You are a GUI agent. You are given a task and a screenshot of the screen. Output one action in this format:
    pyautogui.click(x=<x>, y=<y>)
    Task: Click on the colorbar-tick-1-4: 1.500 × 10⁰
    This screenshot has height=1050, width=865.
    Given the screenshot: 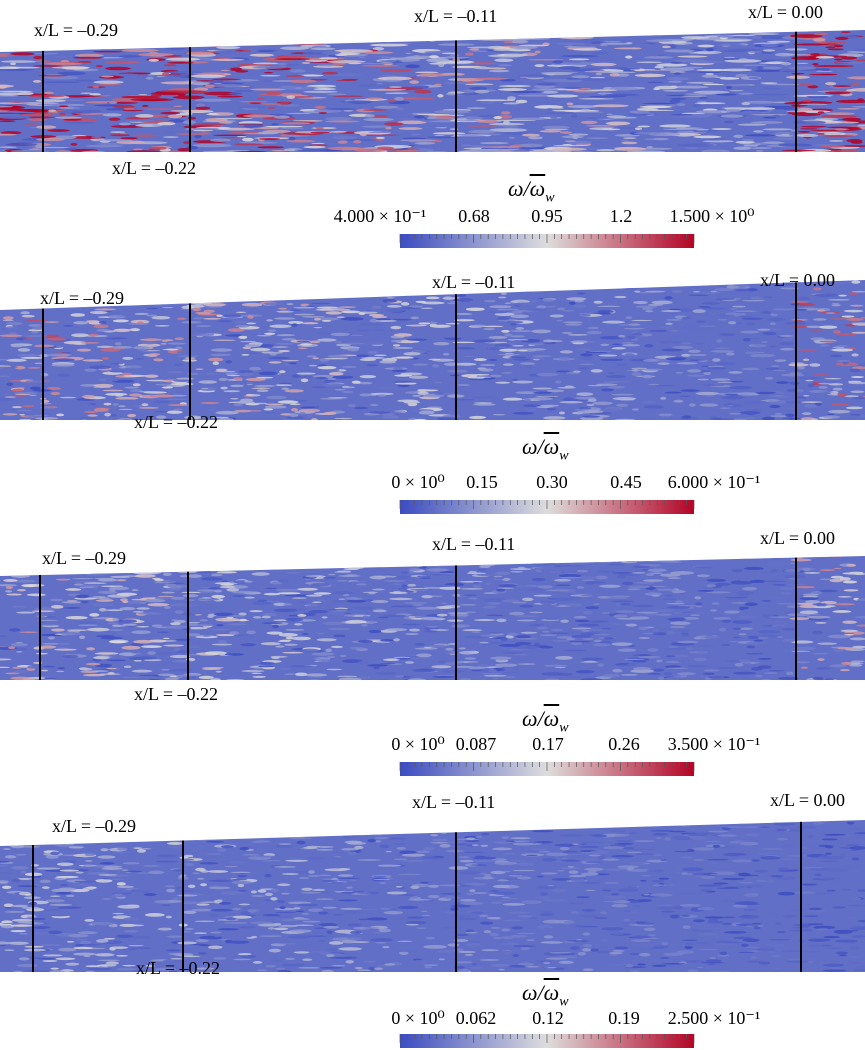 What is the action you would take?
    pyautogui.click(x=712, y=216)
    